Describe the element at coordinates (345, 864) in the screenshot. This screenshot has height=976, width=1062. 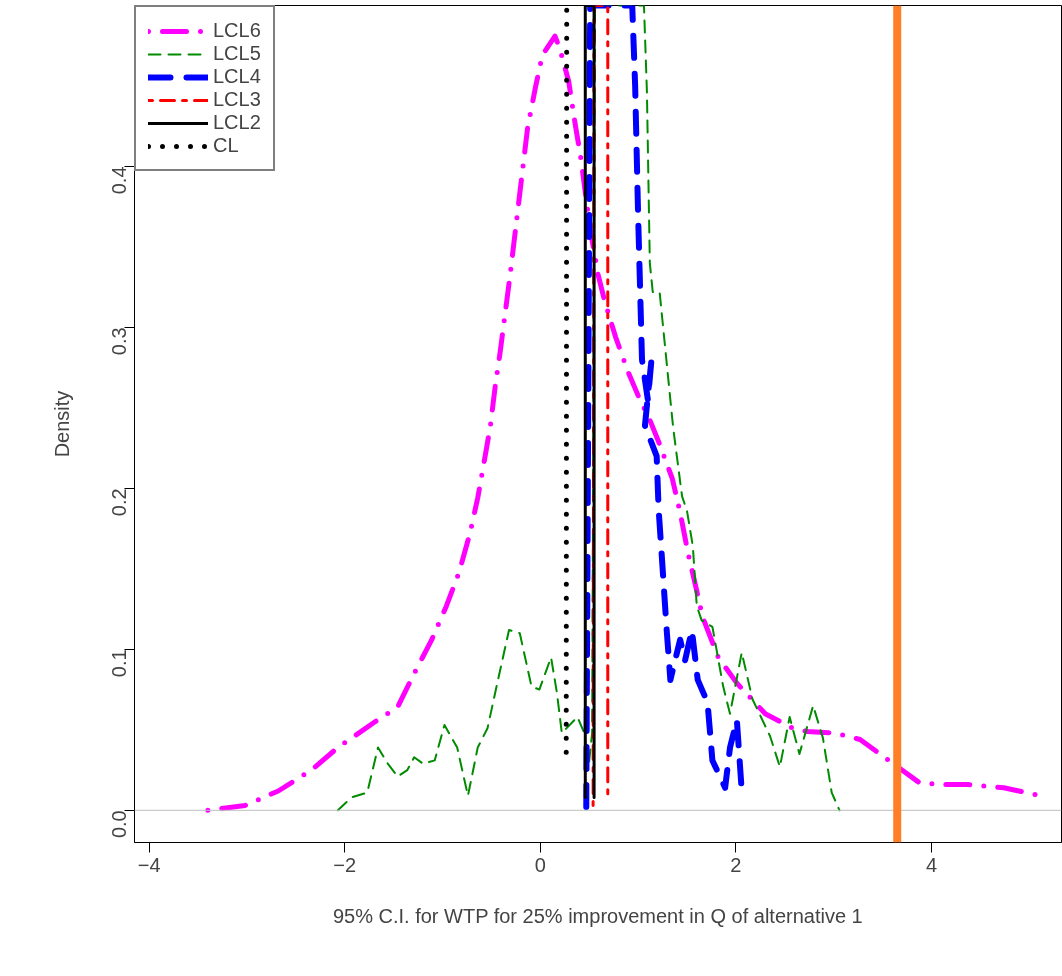
I see `x-tick-label: −2` at that location.